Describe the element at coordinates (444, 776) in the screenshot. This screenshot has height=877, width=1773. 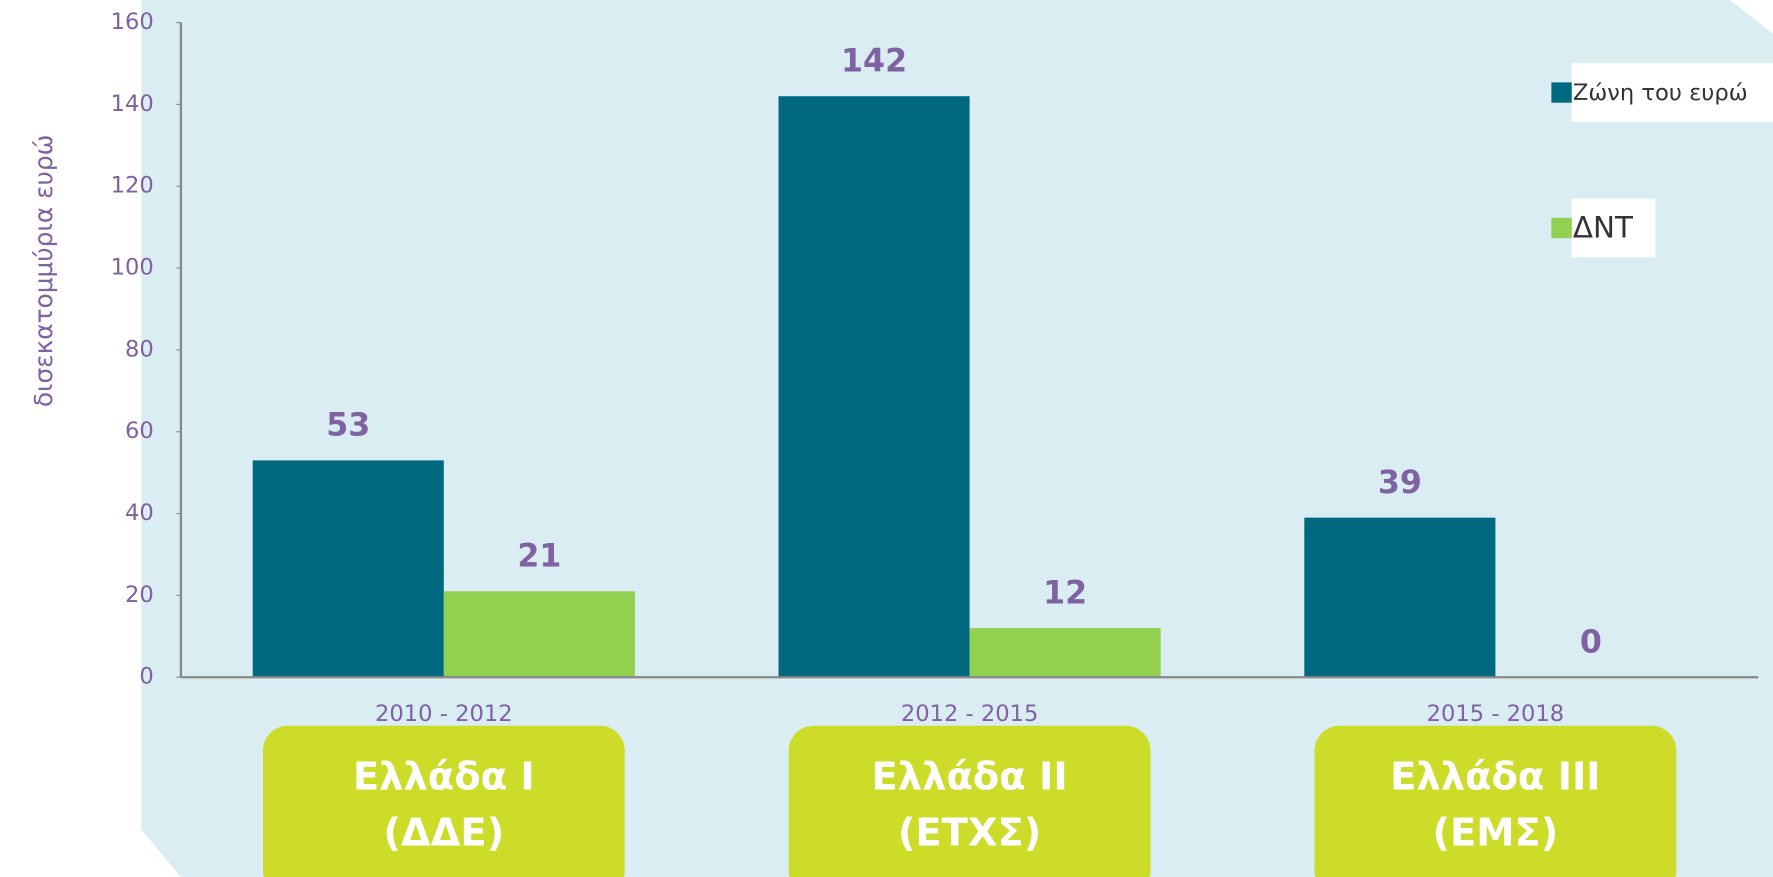
I see `program-label: Ελλάδα I` at that location.